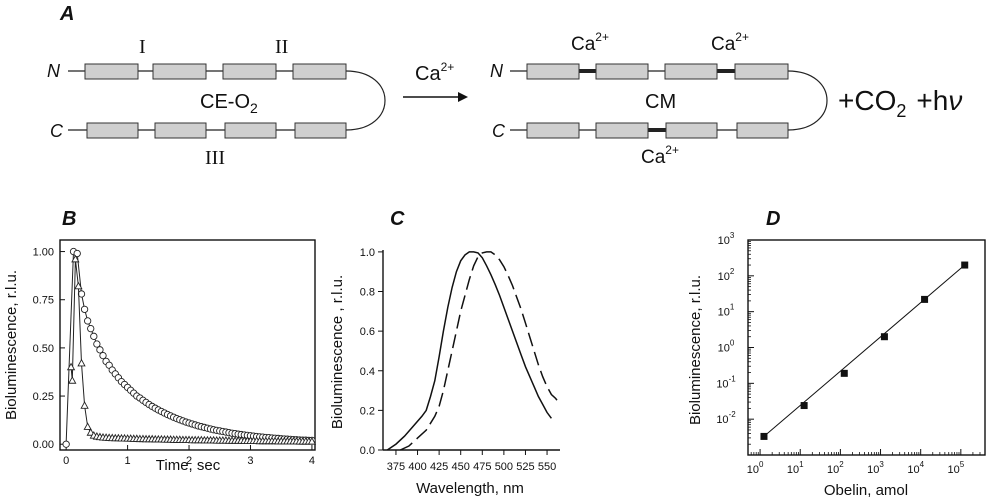  I want to click on y-tick-label: 0.6, so click(367, 332).